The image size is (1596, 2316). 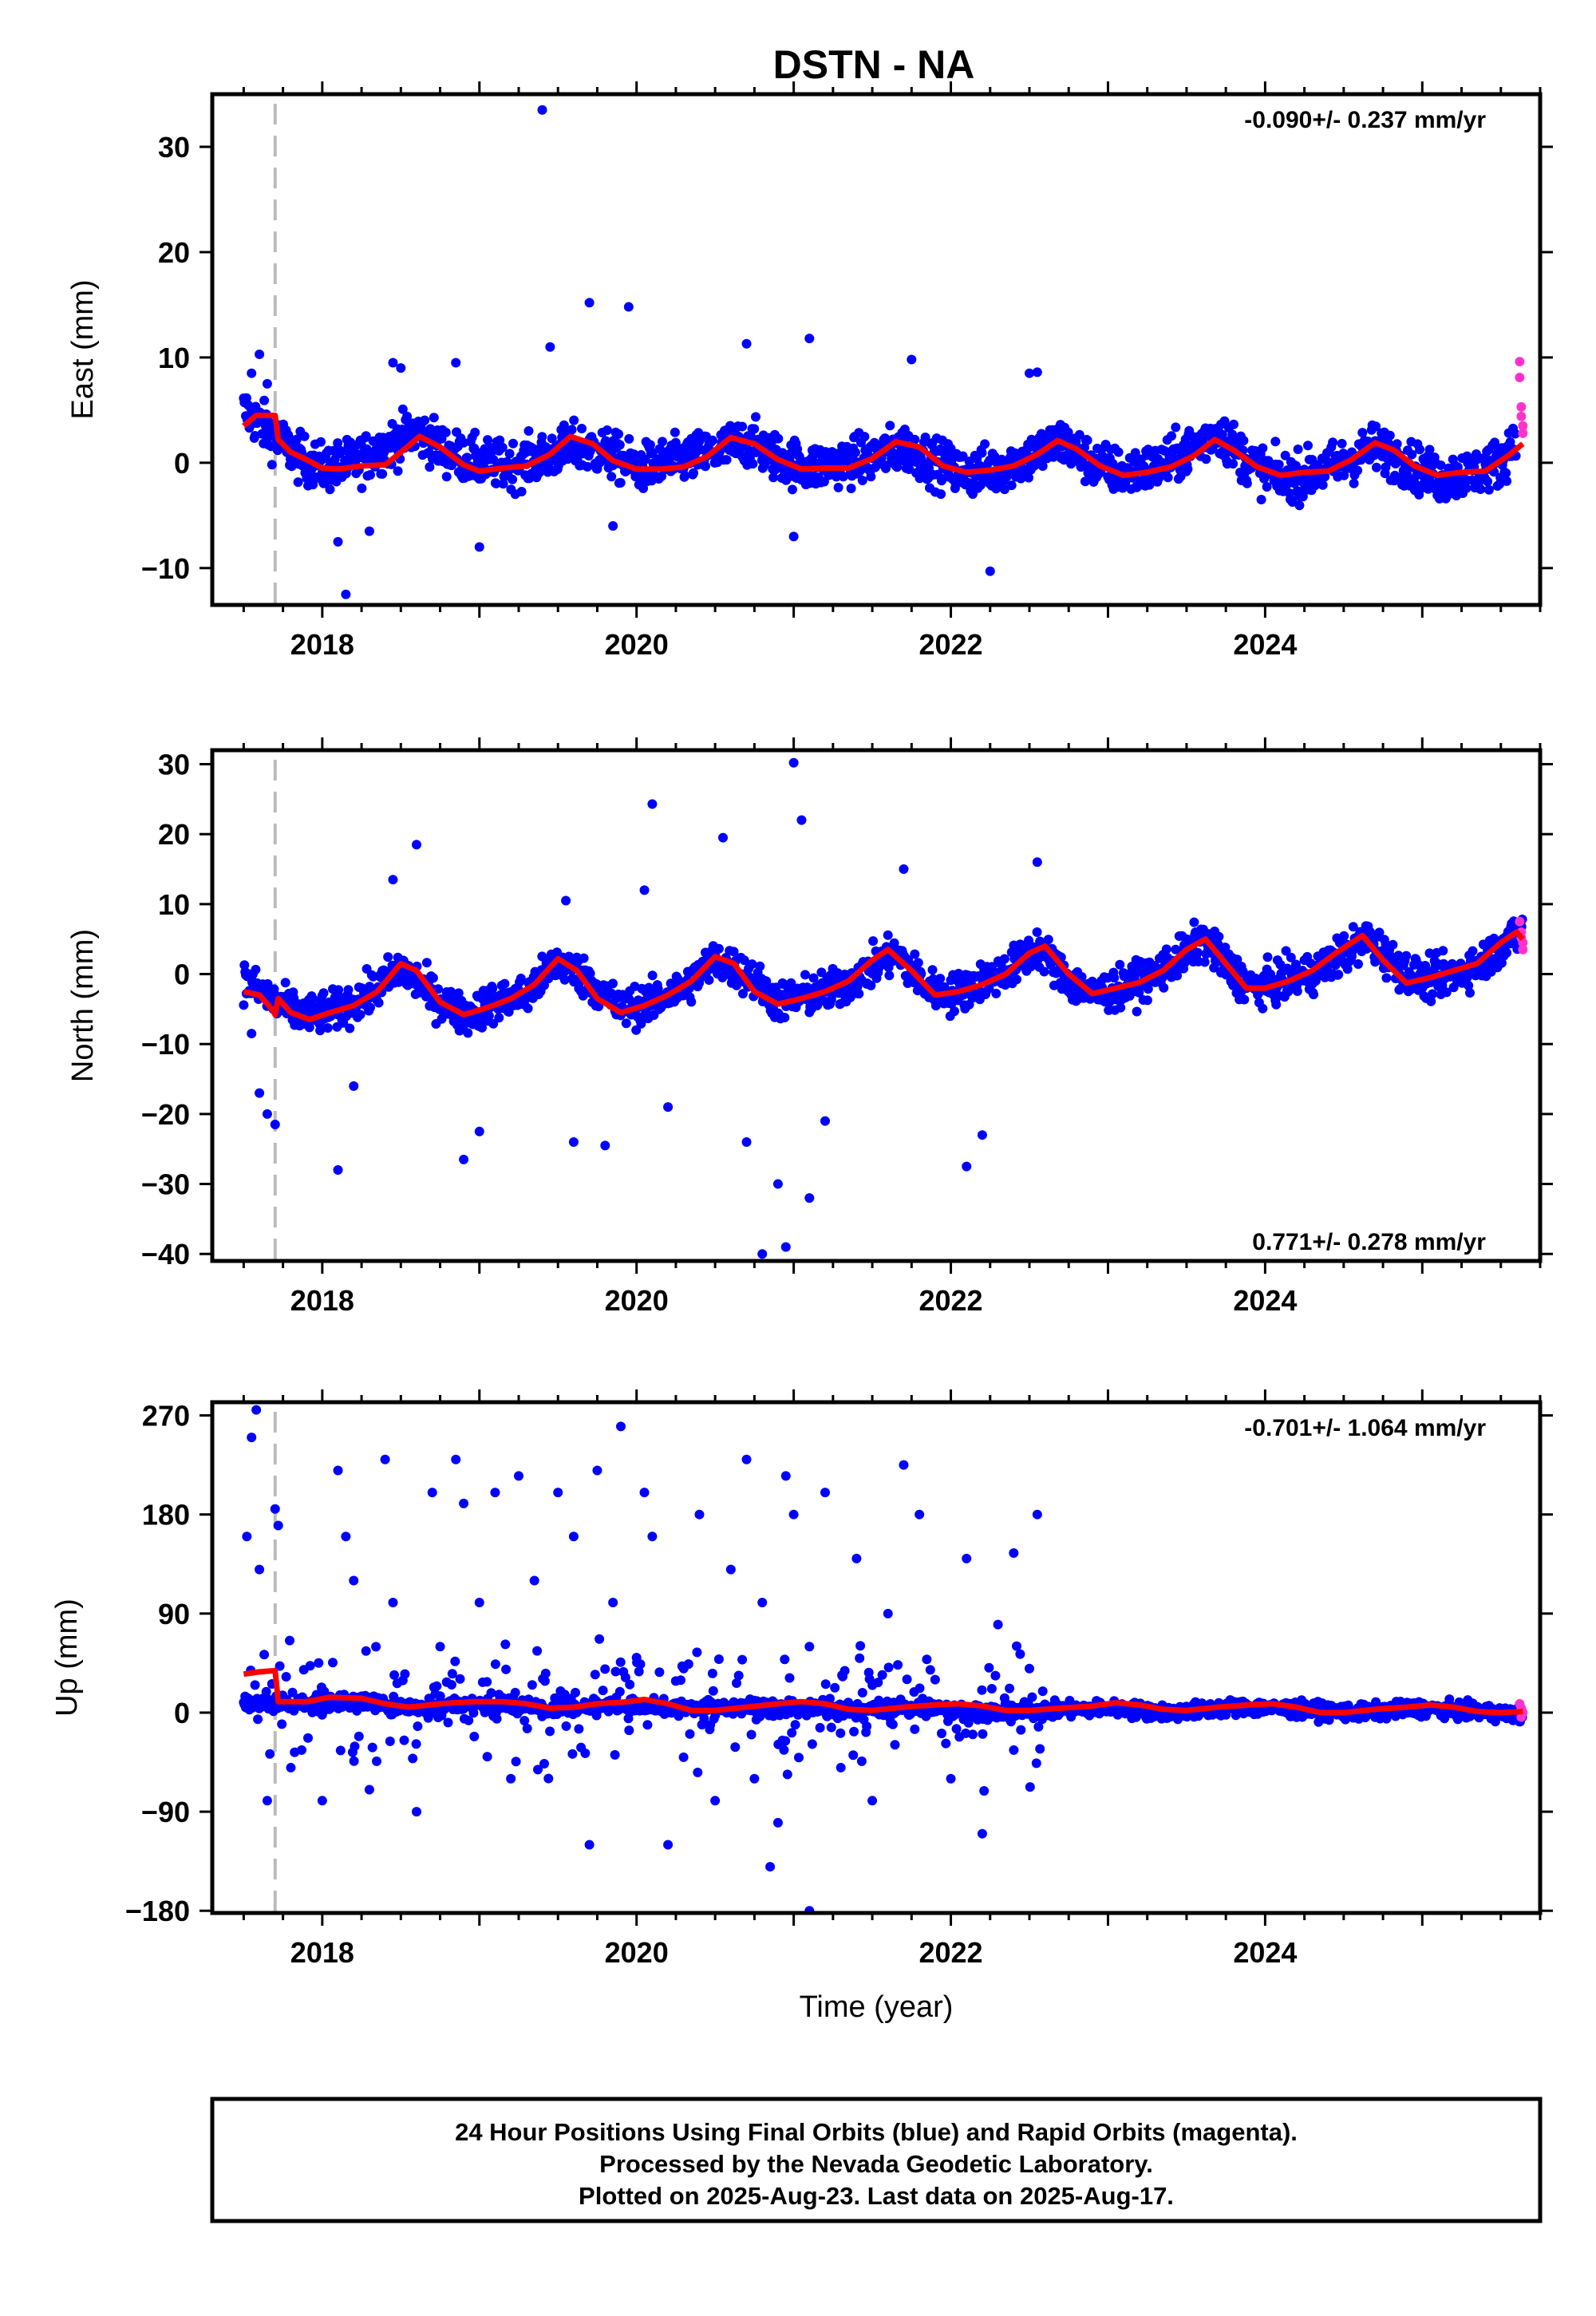 I want to click on east-rapid-point, so click(x=1521, y=406).